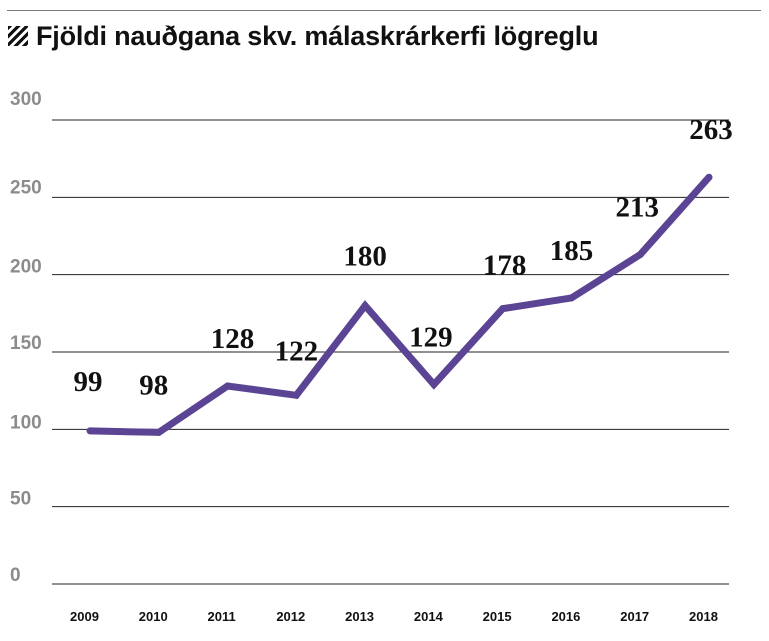  I want to click on y-tick-label: 100, so click(26, 422).